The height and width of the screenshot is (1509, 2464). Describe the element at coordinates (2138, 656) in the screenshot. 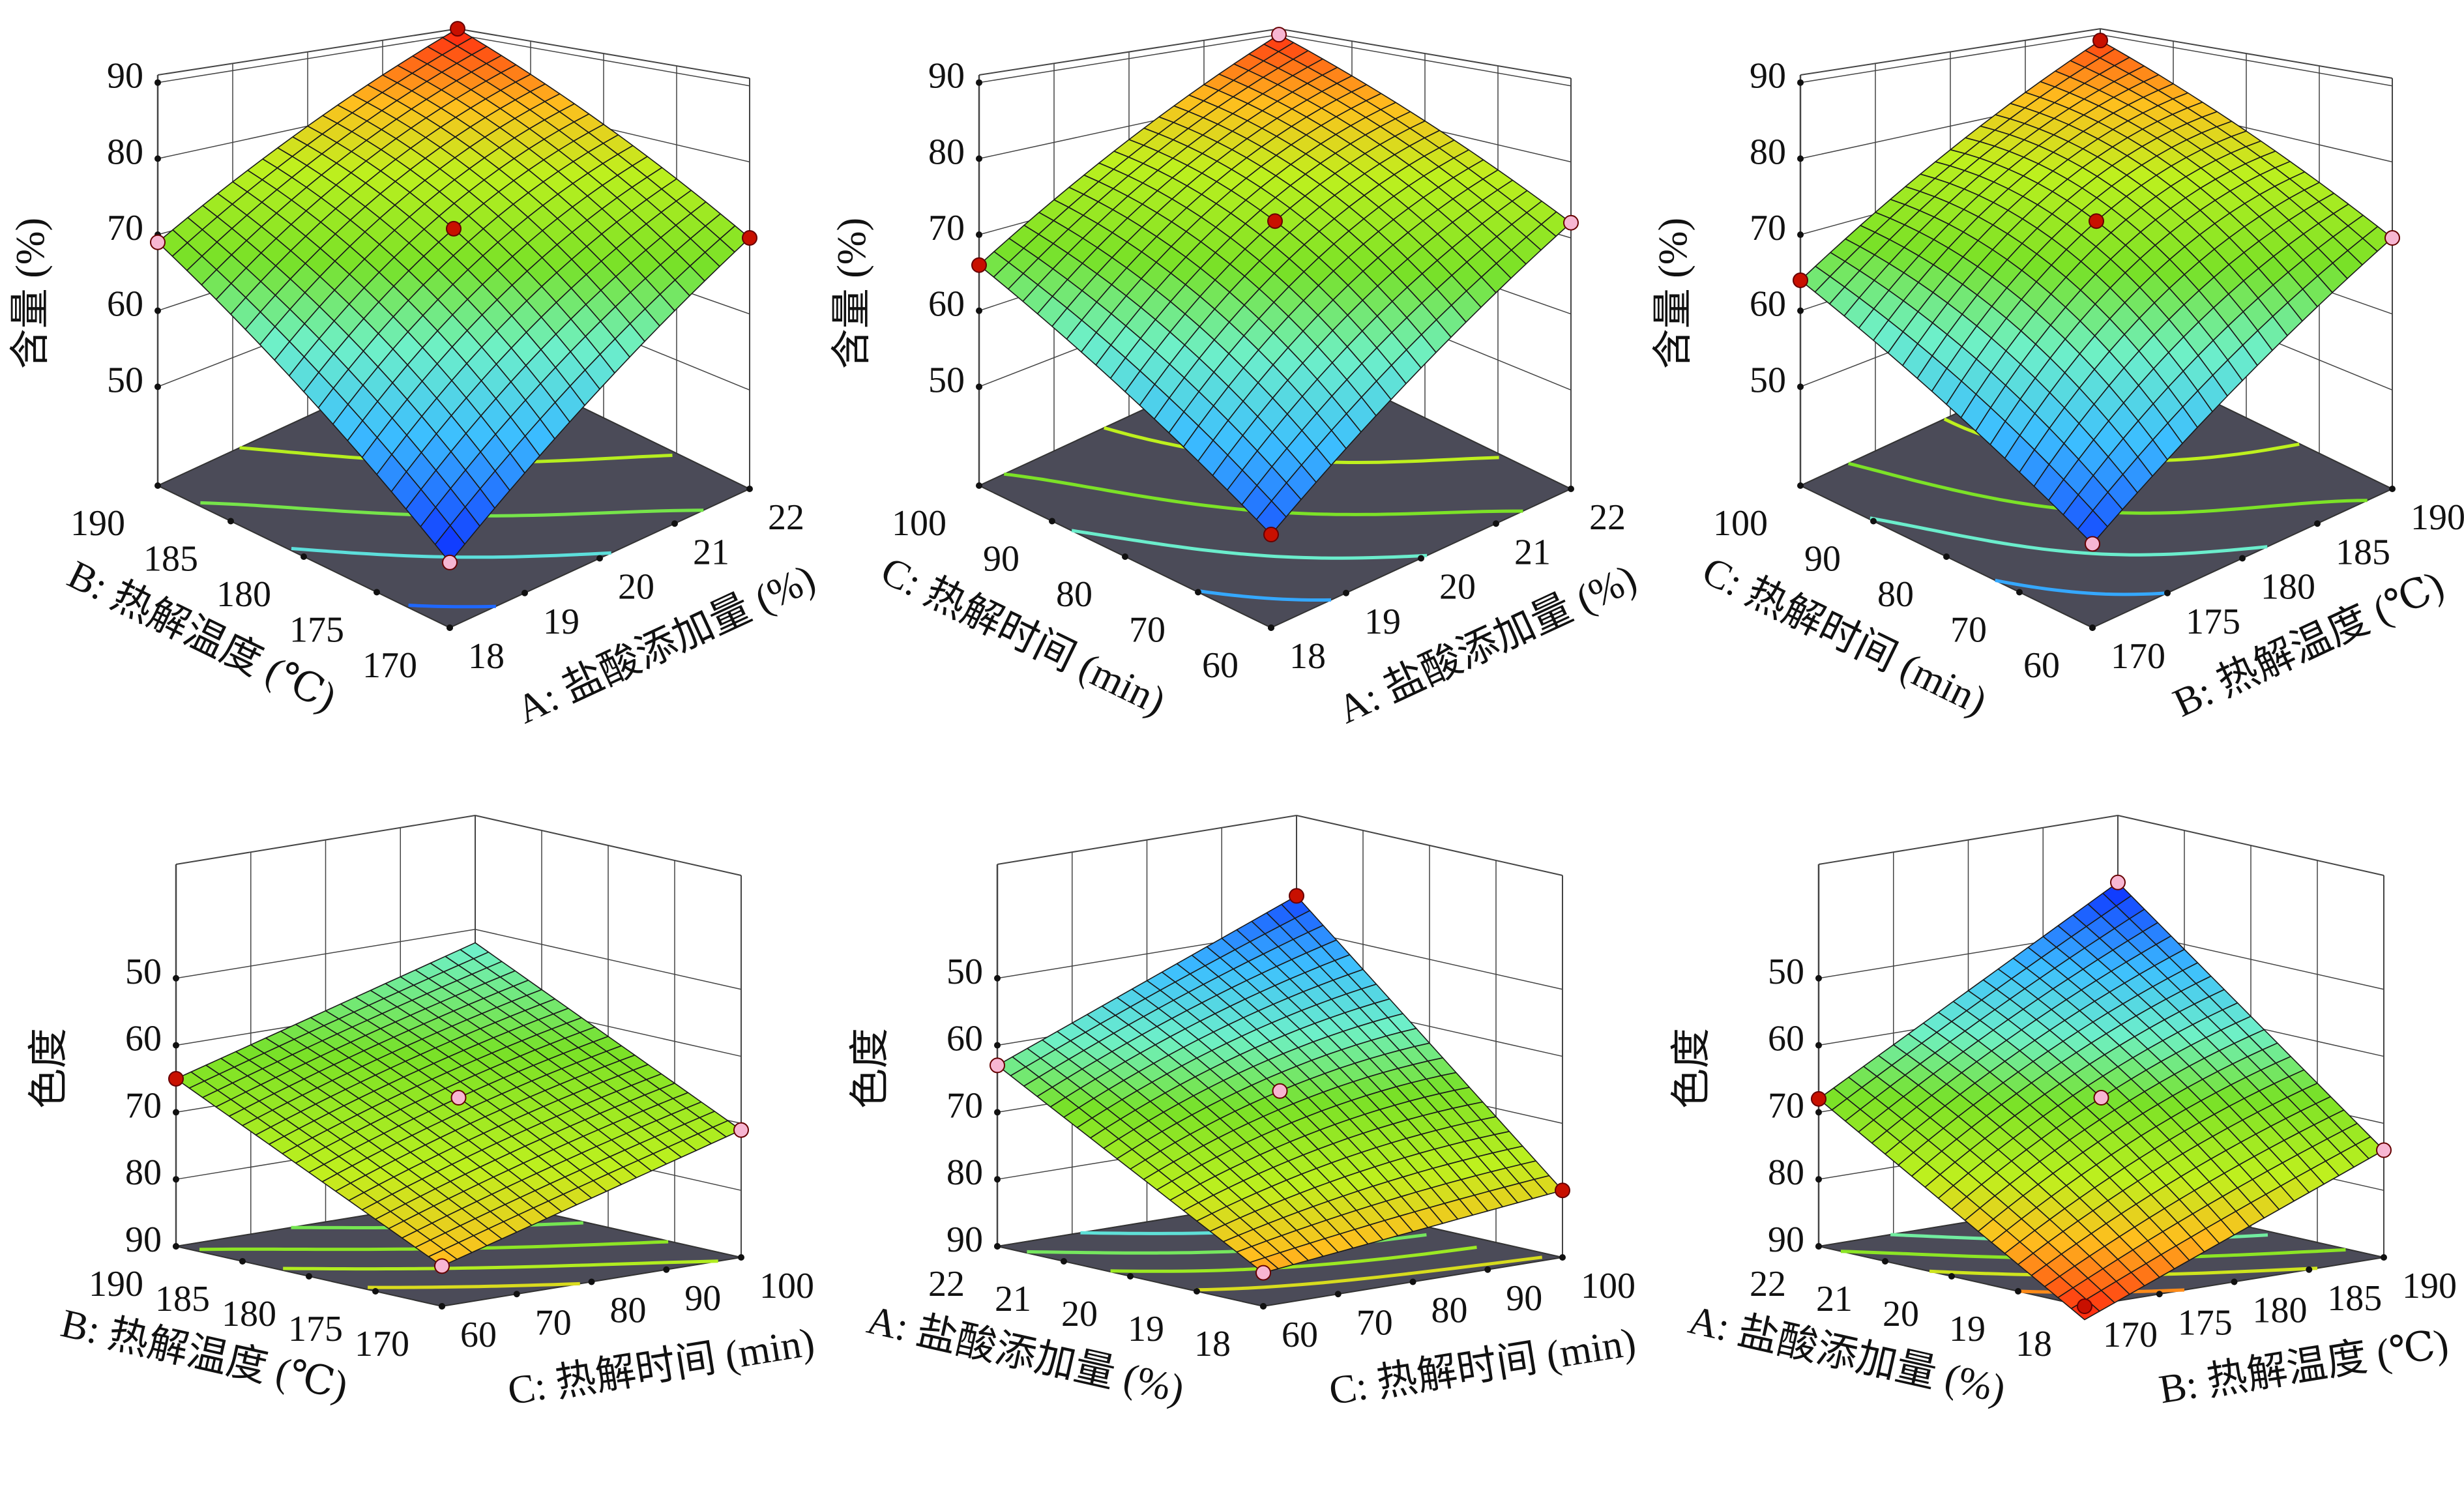

I see `right-axis-tick-label: 170` at that location.